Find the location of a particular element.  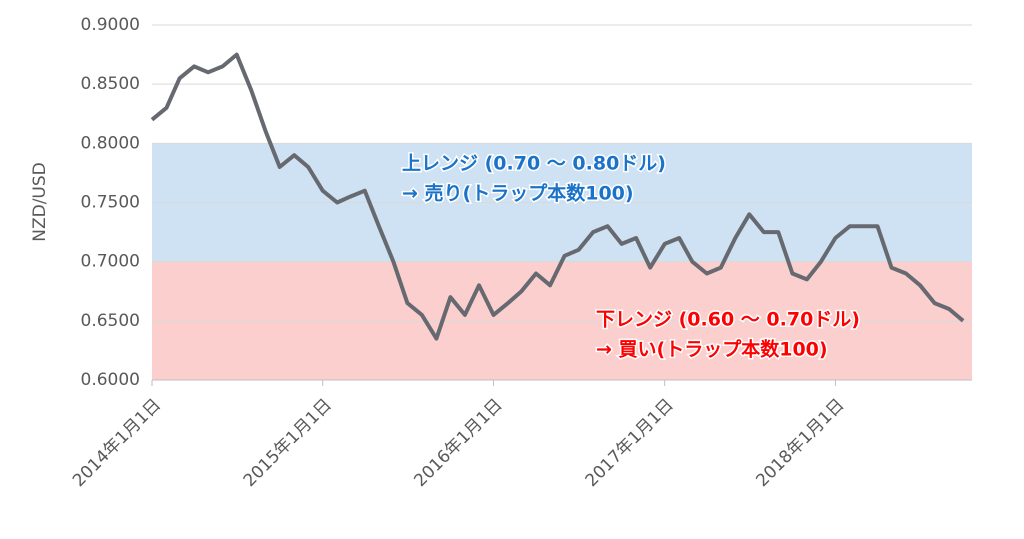

band-annotation: → 売り(トラップ本数100) is located at coordinates (518, 193).